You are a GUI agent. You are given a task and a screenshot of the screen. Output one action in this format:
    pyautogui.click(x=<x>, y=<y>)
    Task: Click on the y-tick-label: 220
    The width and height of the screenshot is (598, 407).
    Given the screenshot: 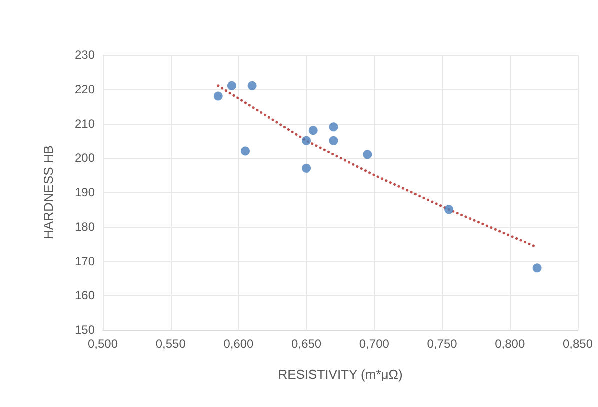 What is the action you would take?
    pyautogui.click(x=85, y=89)
    